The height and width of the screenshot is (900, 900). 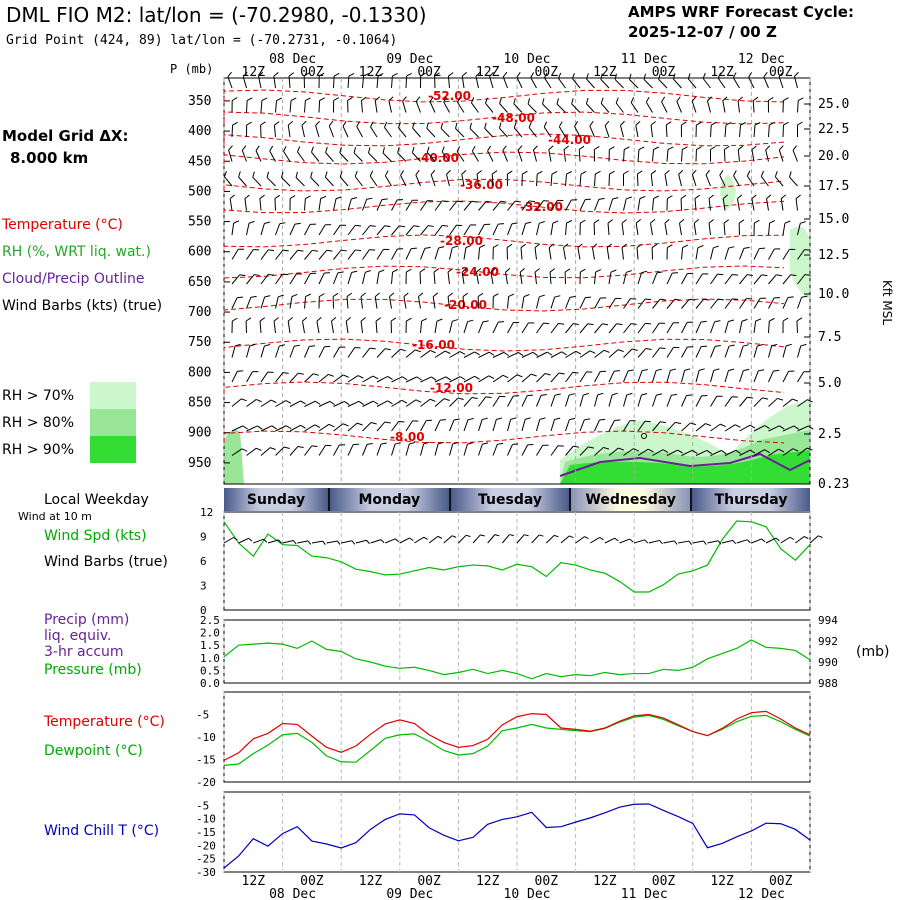 I want to click on temperature-contour-label: -20.00, so click(x=465, y=305).